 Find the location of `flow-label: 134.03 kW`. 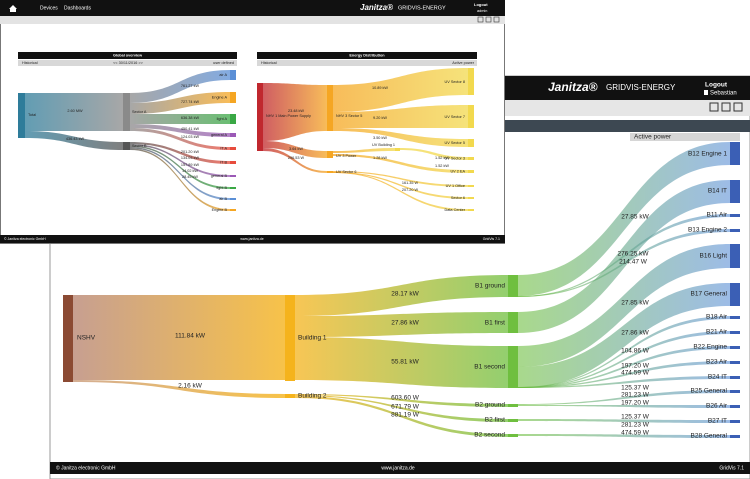

flow-label: 134.03 kW is located at coordinates (190, 158).